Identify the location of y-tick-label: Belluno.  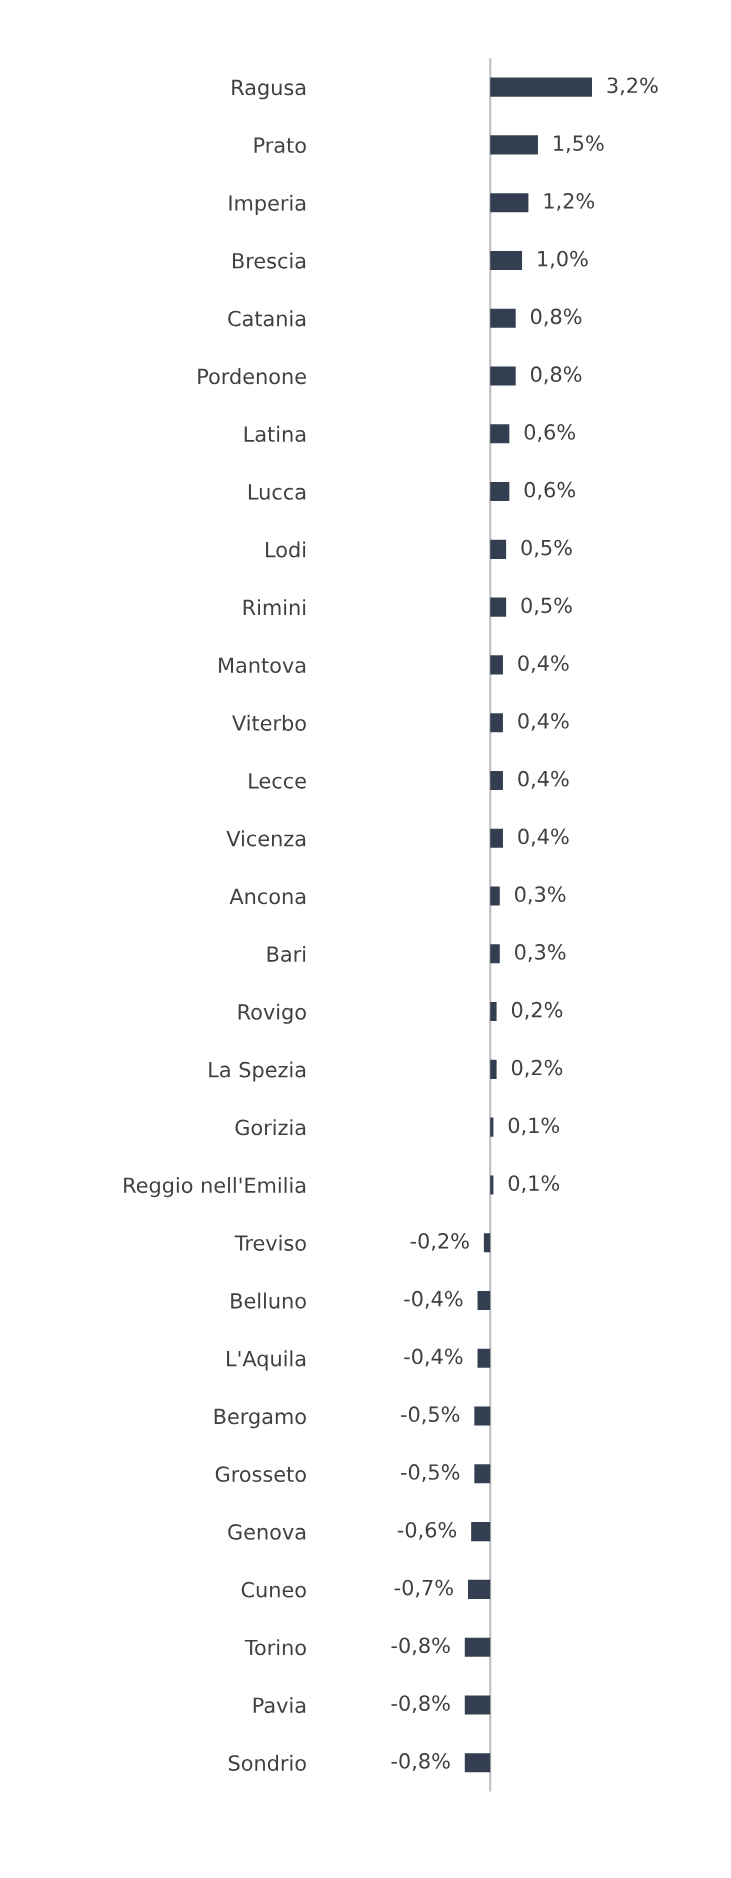
(268, 1300).